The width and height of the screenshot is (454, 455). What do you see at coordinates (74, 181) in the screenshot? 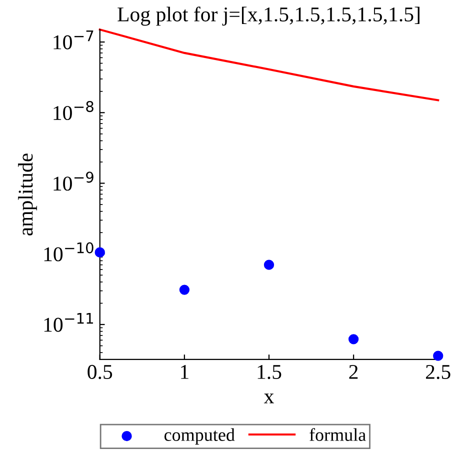
I see `y-tick-label: 10$^{−9}$` at bounding box center [74, 181].